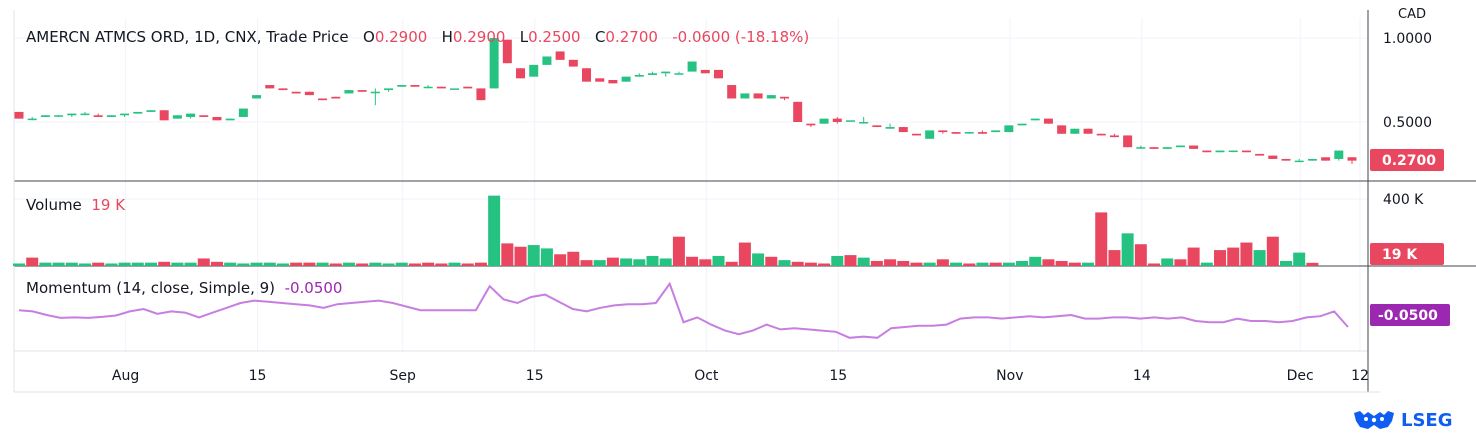 The height and width of the screenshot is (438, 1476). What do you see at coordinates (401, 37) in the screenshot?
I see `open-value: 0.2900` at bounding box center [401, 37].